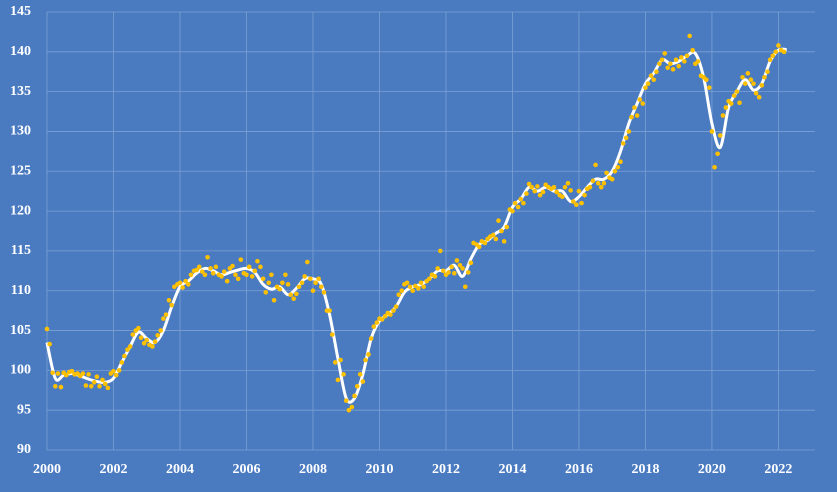 The height and width of the screenshot is (492, 837). What do you see at coordinates (180, 469) in the screenshot?
I see `x-tick-label: 2004` at bounding box center [180, 469].